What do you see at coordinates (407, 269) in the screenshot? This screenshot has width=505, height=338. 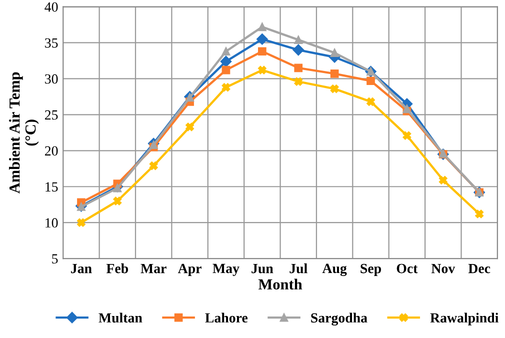 I see `x-tick-label: Oct` at bounding box center [407, 269].